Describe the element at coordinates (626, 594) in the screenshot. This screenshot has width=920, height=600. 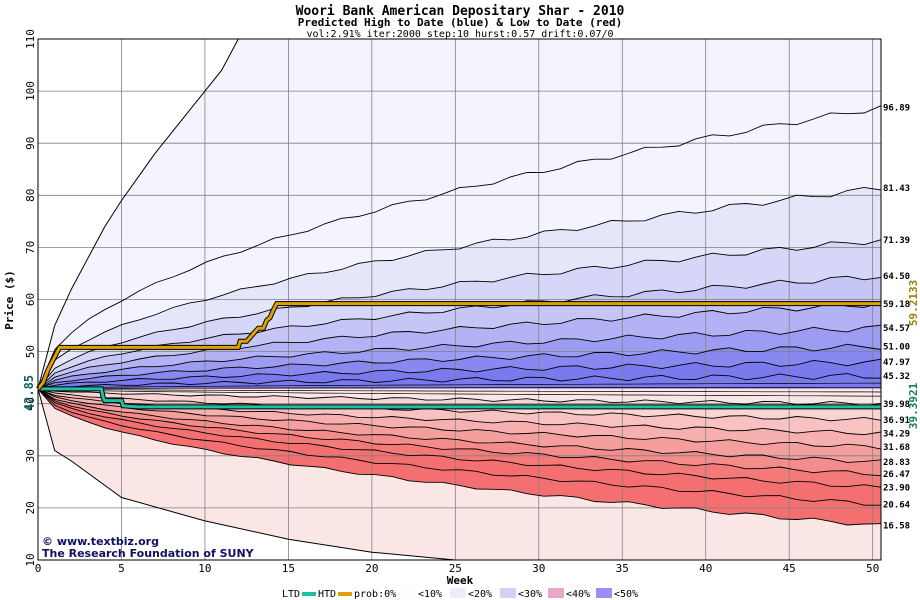
I see `legend-item-4: <50%` at that location.